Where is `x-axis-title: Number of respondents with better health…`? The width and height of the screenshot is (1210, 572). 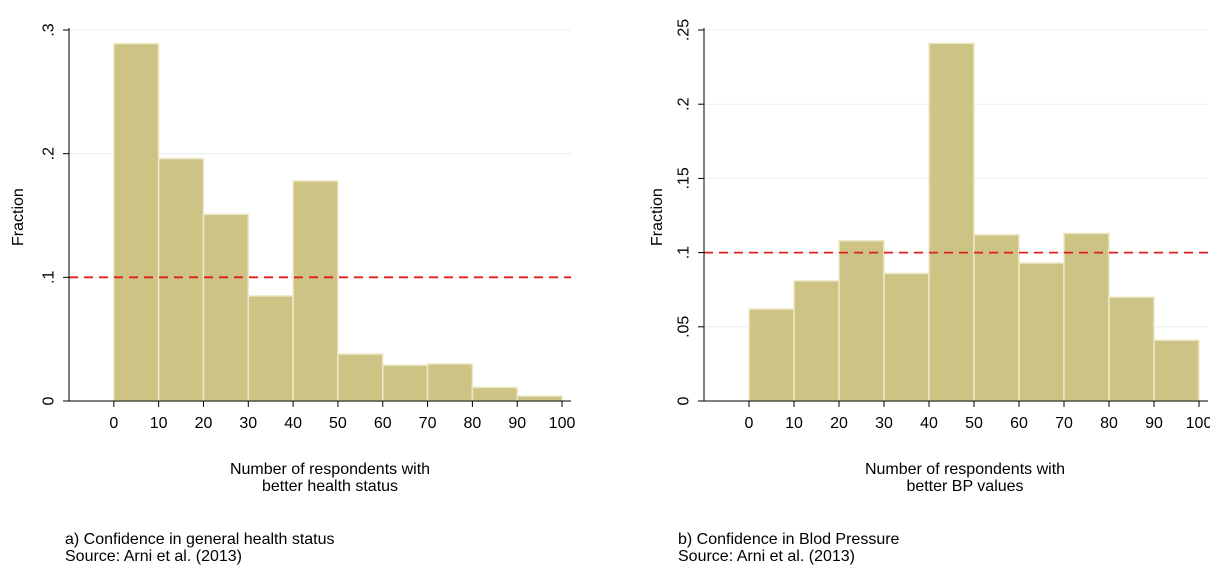
x-axis-title: Number of respondents with better health… is located at coordinates (330, 478).